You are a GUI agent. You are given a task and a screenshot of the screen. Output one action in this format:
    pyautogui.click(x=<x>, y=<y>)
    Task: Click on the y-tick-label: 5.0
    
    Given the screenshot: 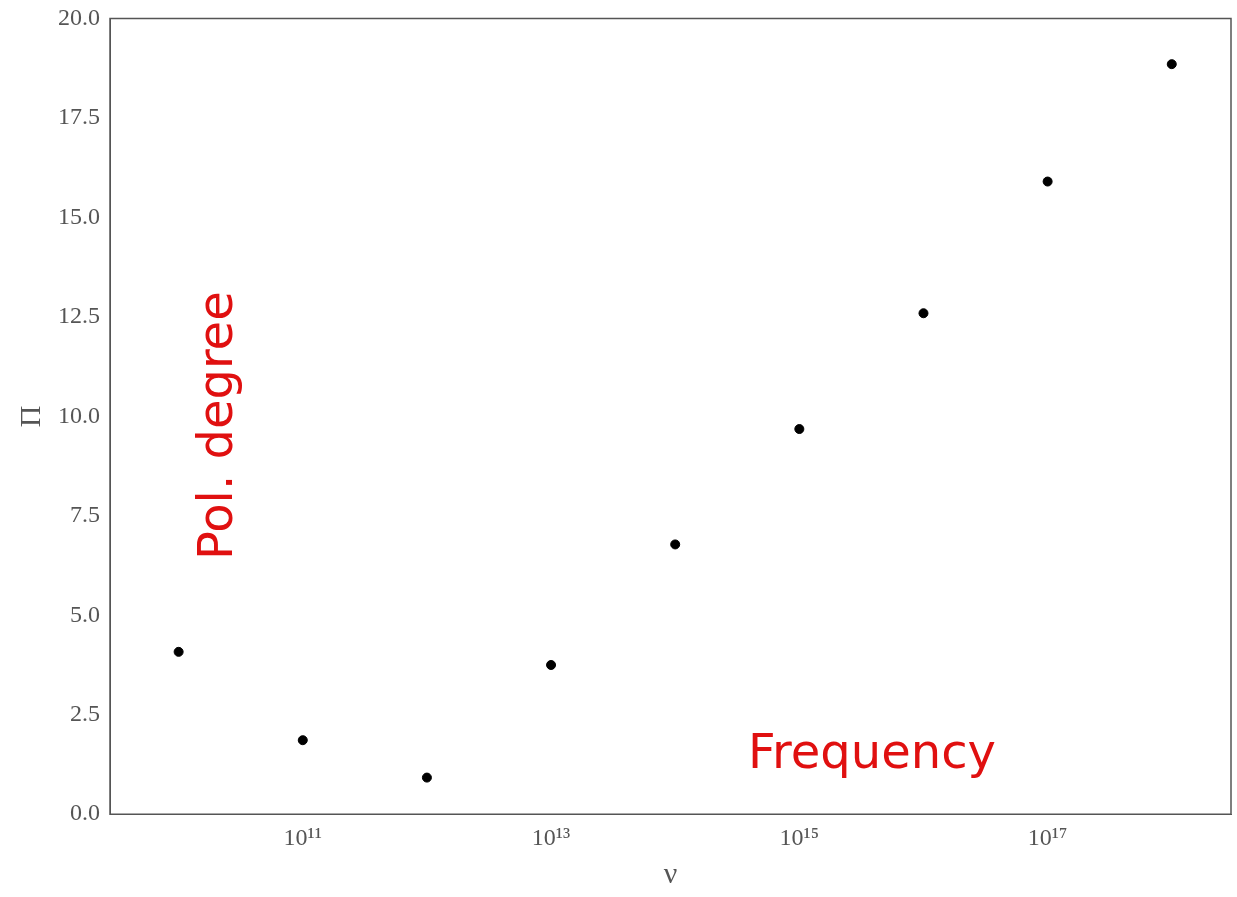 What is the action you would take?
    pyautogui.click(x=85, y=613)
    